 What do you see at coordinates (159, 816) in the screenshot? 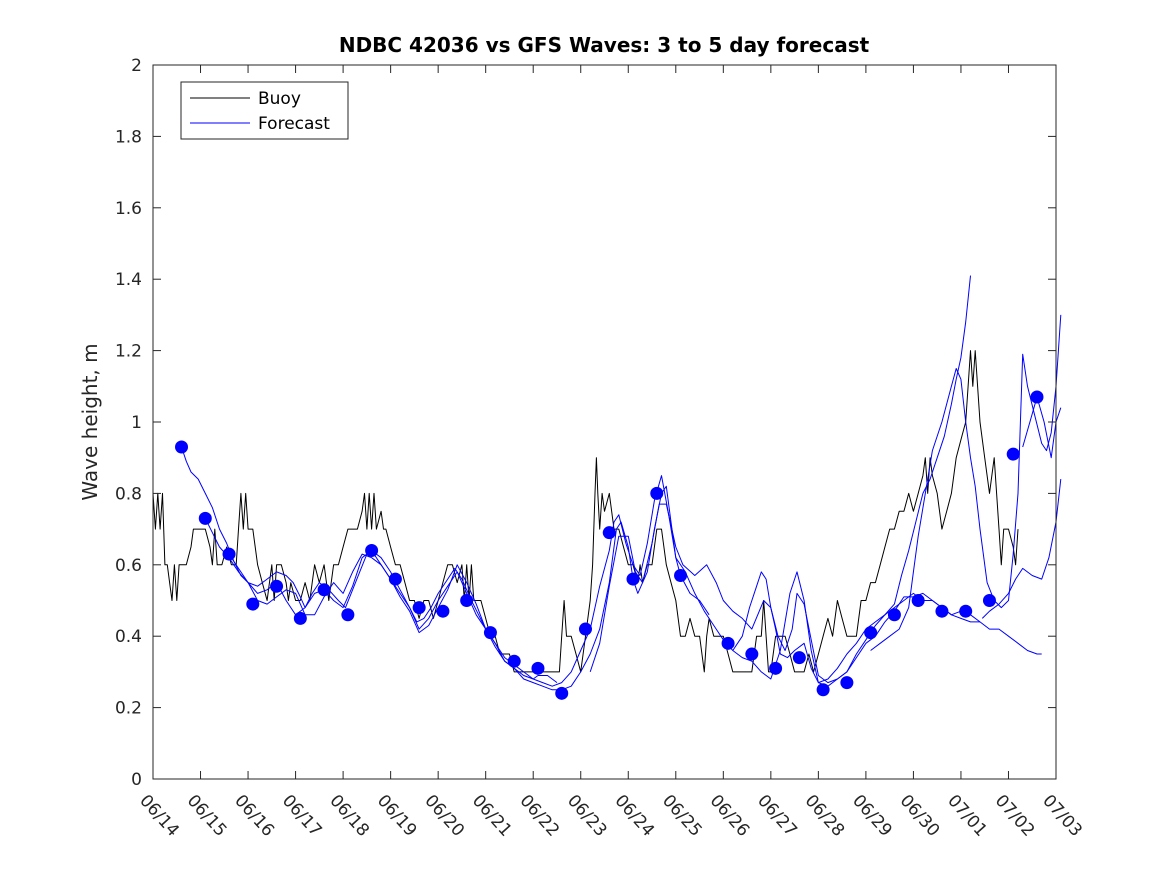
I see `x-tick-label: 06/14` at bounding box center [159, 816].